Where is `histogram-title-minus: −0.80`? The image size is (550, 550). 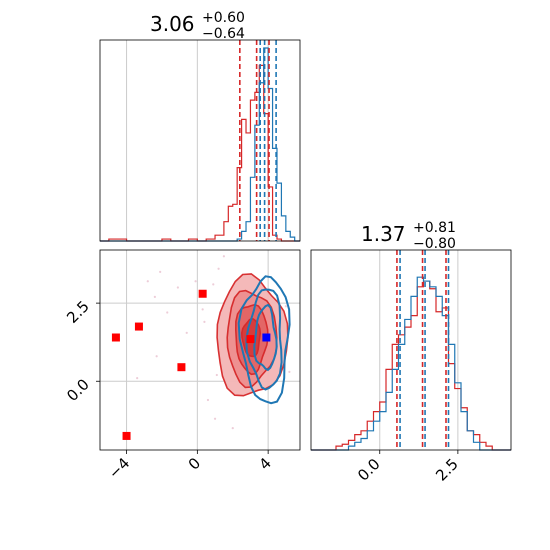
histogram-title-minus: −0.80 is located at coordinates (434, 244).